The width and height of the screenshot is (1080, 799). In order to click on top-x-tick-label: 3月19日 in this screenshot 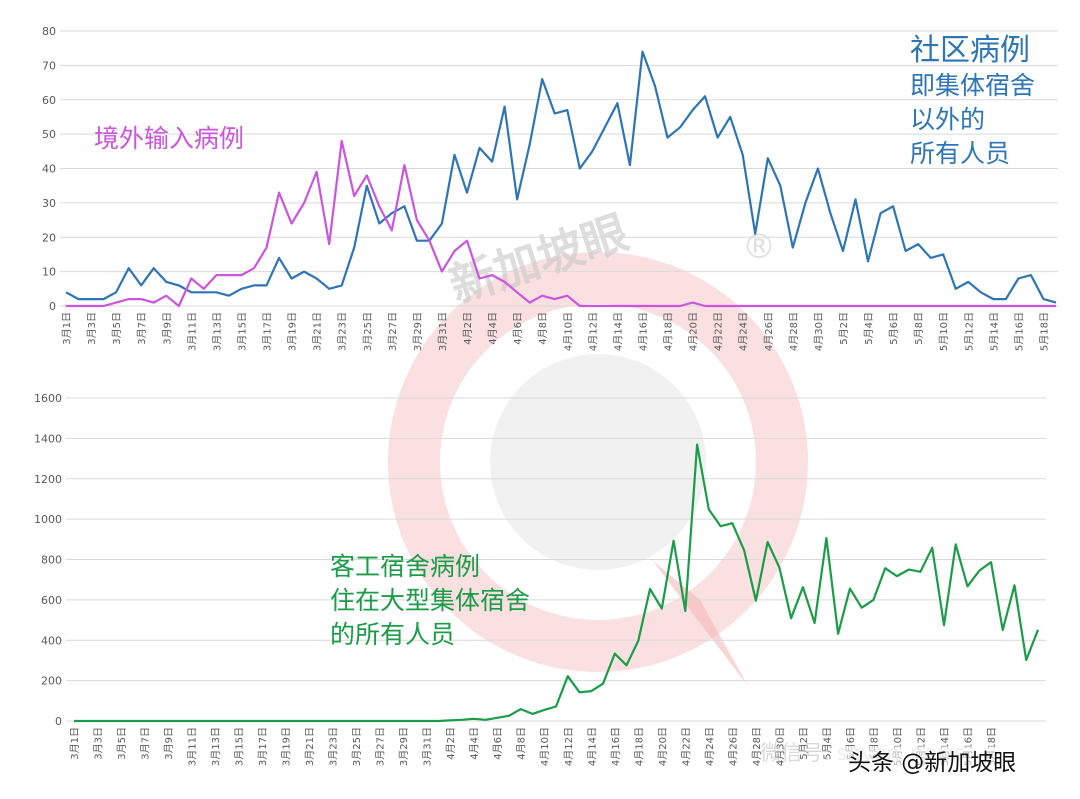, I will do `click(293, 331)`.